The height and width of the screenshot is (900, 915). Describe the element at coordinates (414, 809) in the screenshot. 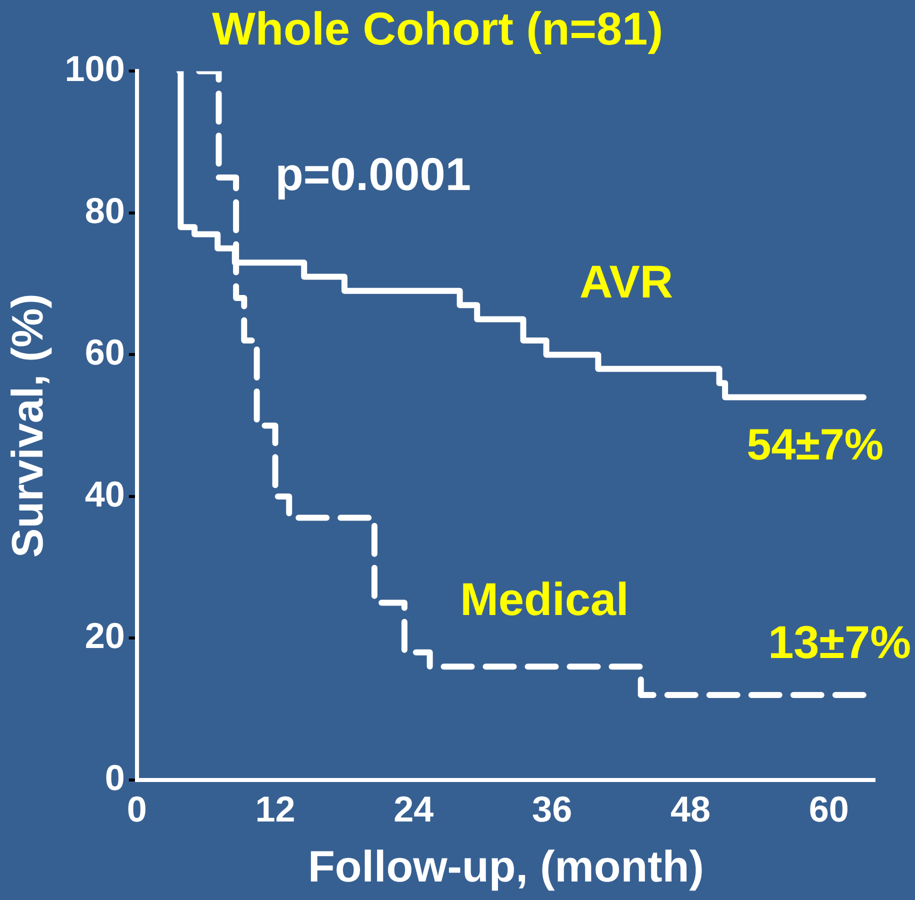

I see `x-tick-label: 24` at that location.